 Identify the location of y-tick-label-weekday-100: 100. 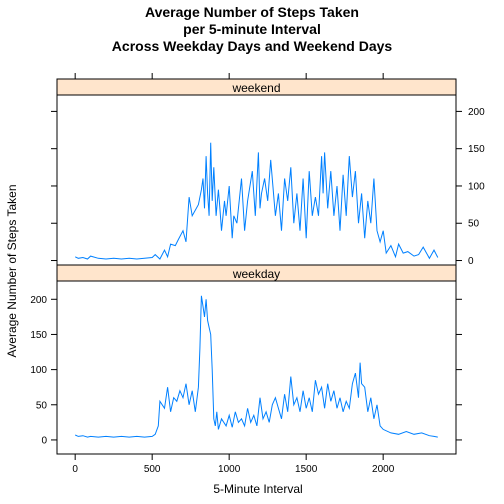
(38, 370).